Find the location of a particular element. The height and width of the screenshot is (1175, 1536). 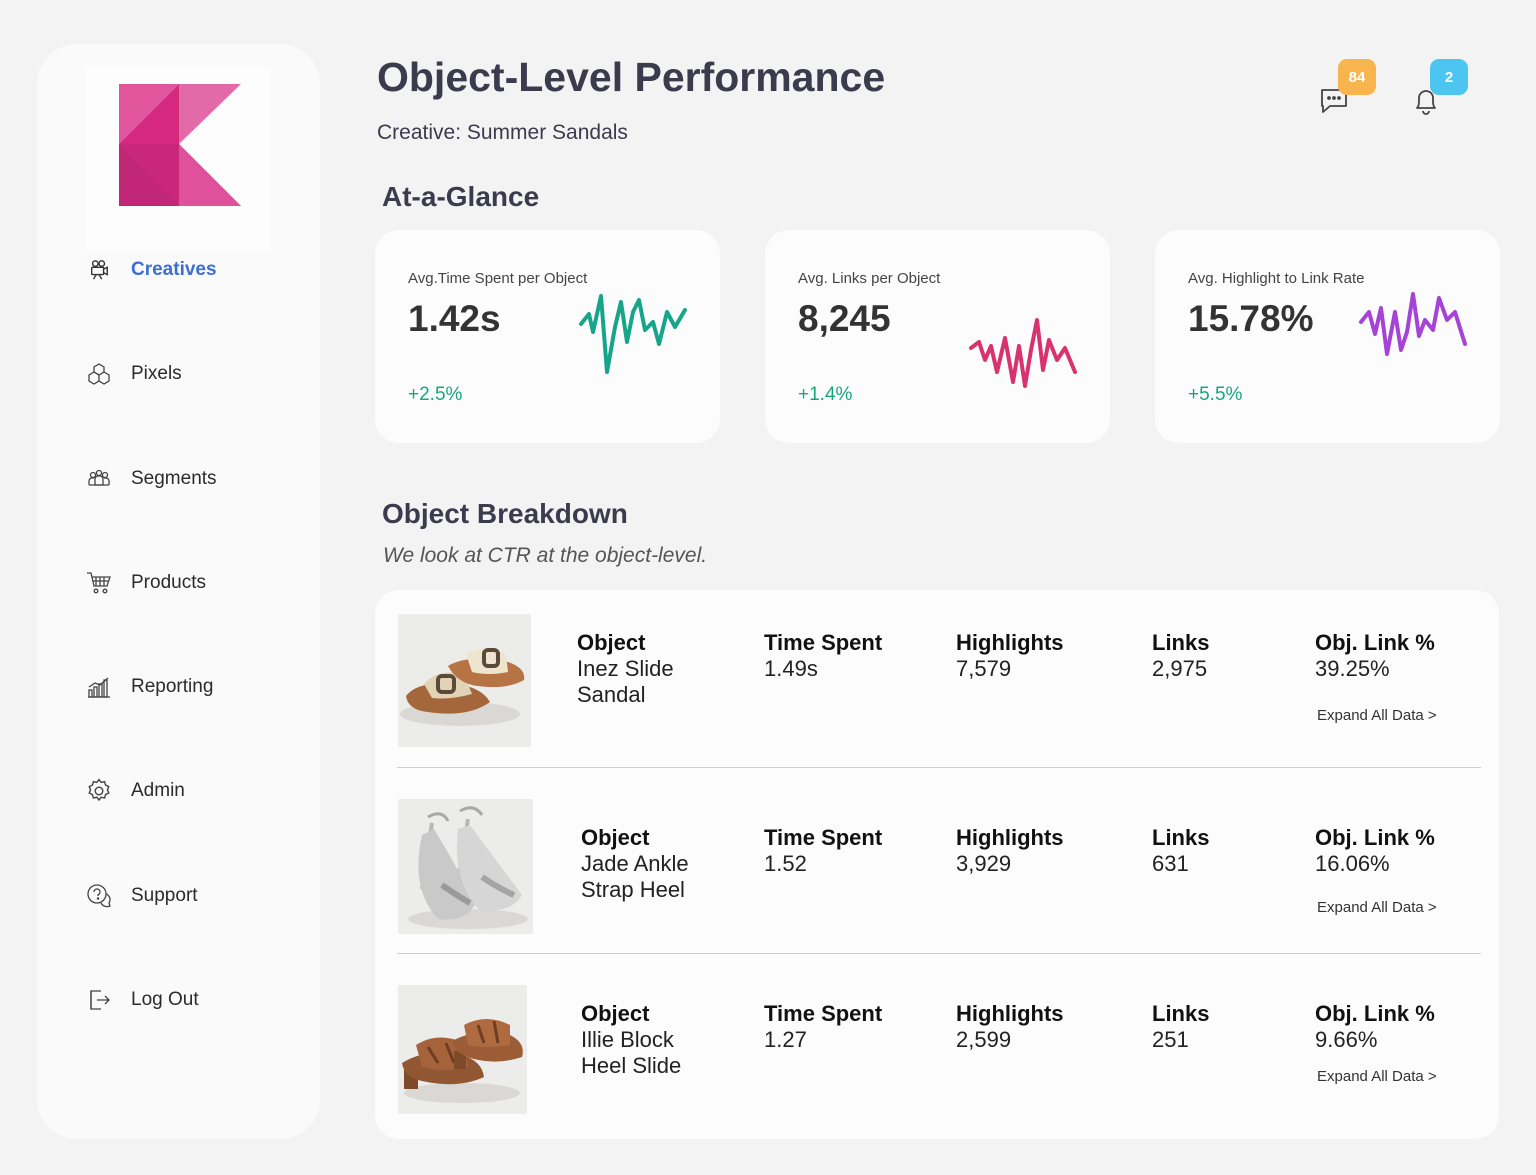

k-logo-icon is located at coordinates (180, 145).